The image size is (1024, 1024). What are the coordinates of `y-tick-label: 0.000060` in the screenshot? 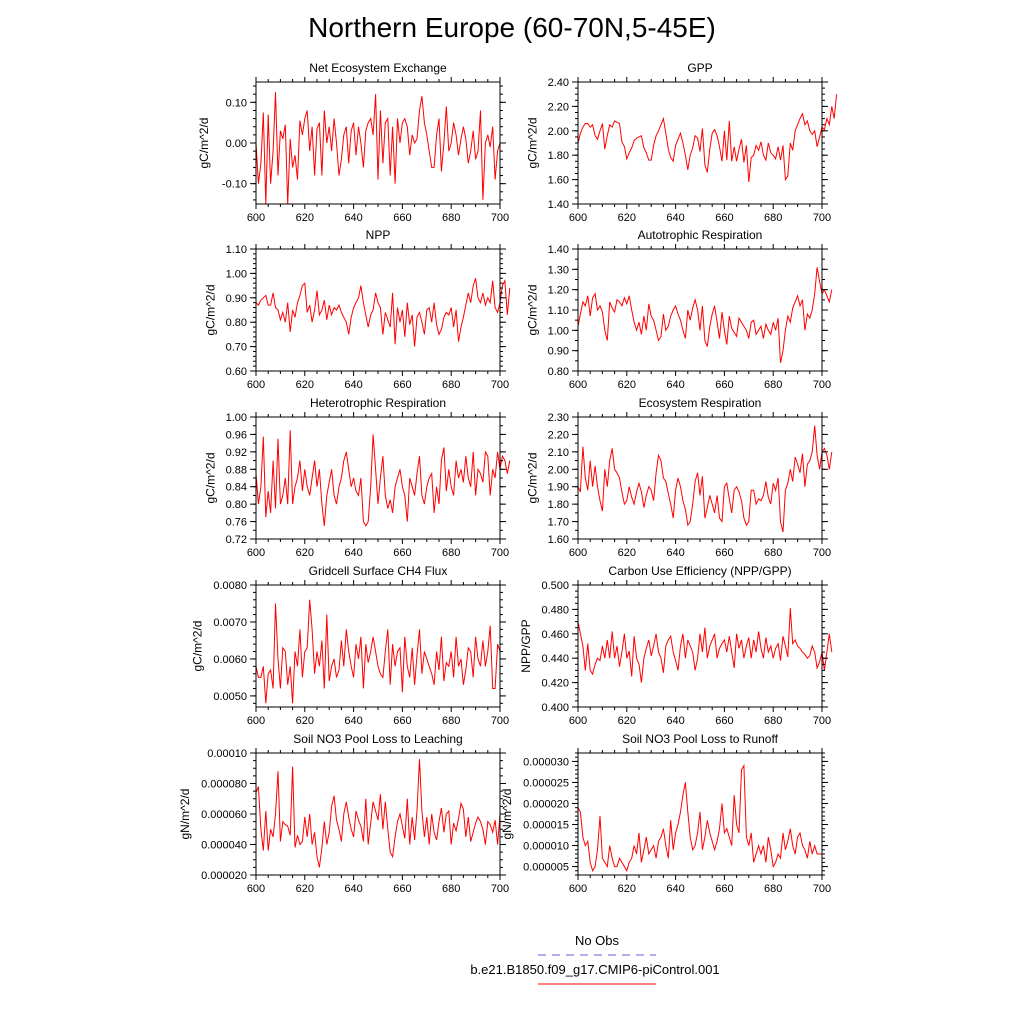 It's located at (224, 815).